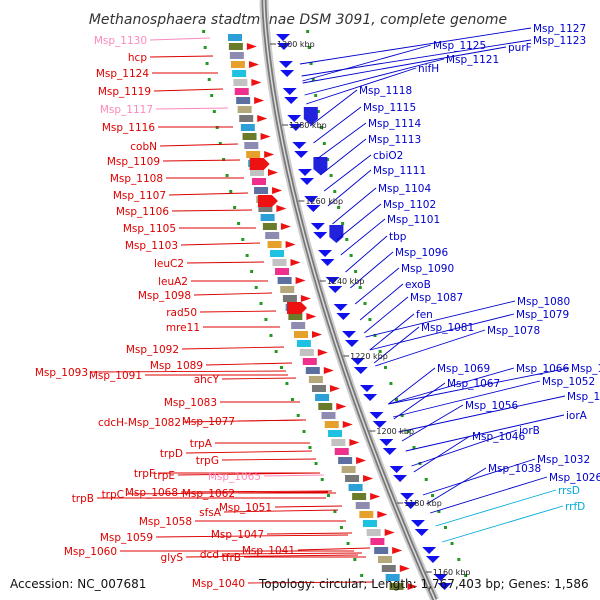 This screenshot has height=600, width=600. What do you see at coordinates (395, 431) in the screenshot?
I see `scale-tick-label: 1200 kbp` at bounding box center [395, 431].